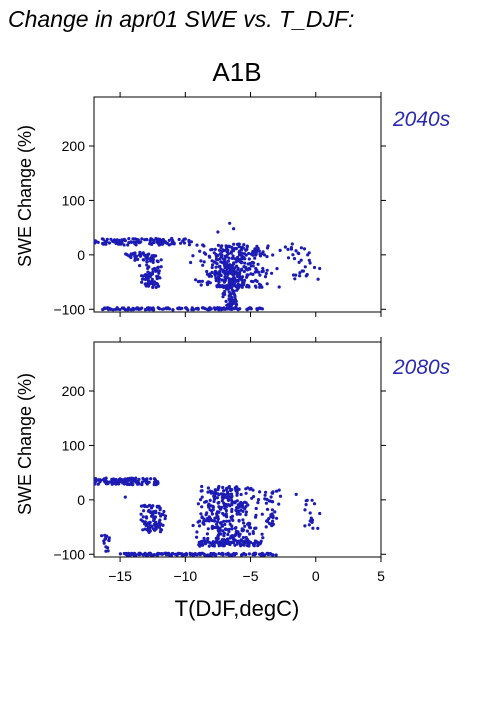 This screenshot has width=501, height=709. What do you see at coordinates (381, 576) in the screenshot?
I see `x-tick-label: 5` at bounding box center [381, 576].